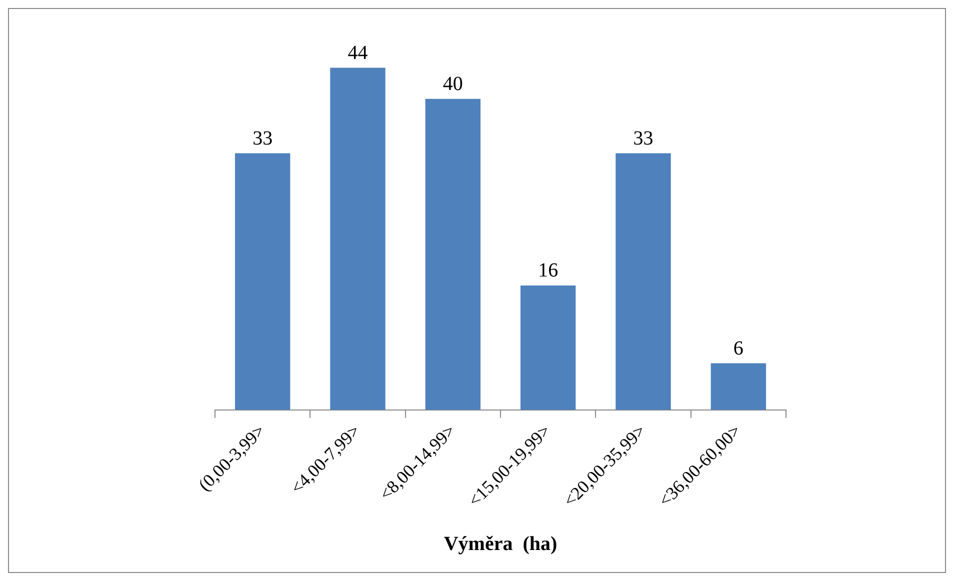 The height and width of the screenshot is (581, 956). What do you see at coordinates (548, 271) in the screenshot?
I see `data-label: 16` at bounding box center [548, 271].